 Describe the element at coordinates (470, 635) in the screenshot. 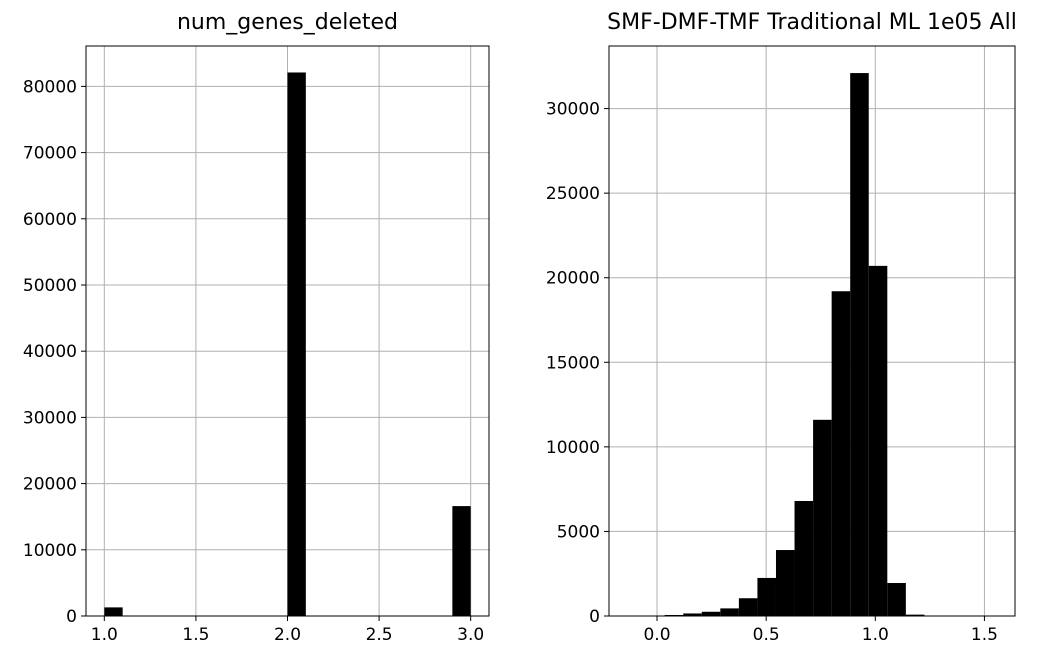

I see `x-tick-label: 3.0` at that location.